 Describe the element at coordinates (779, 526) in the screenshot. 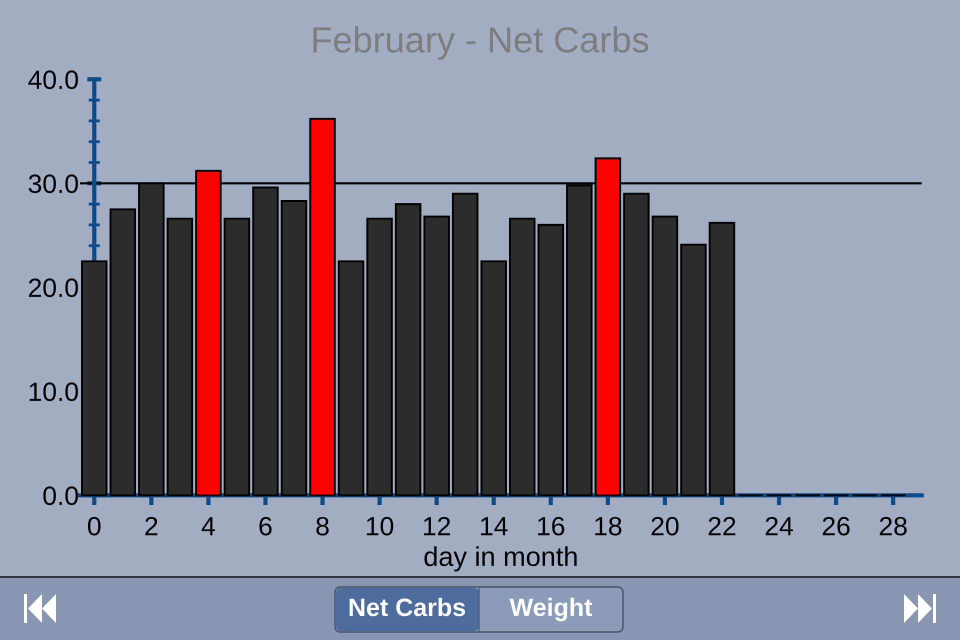

I see `x-tick-label: 24` at that location.